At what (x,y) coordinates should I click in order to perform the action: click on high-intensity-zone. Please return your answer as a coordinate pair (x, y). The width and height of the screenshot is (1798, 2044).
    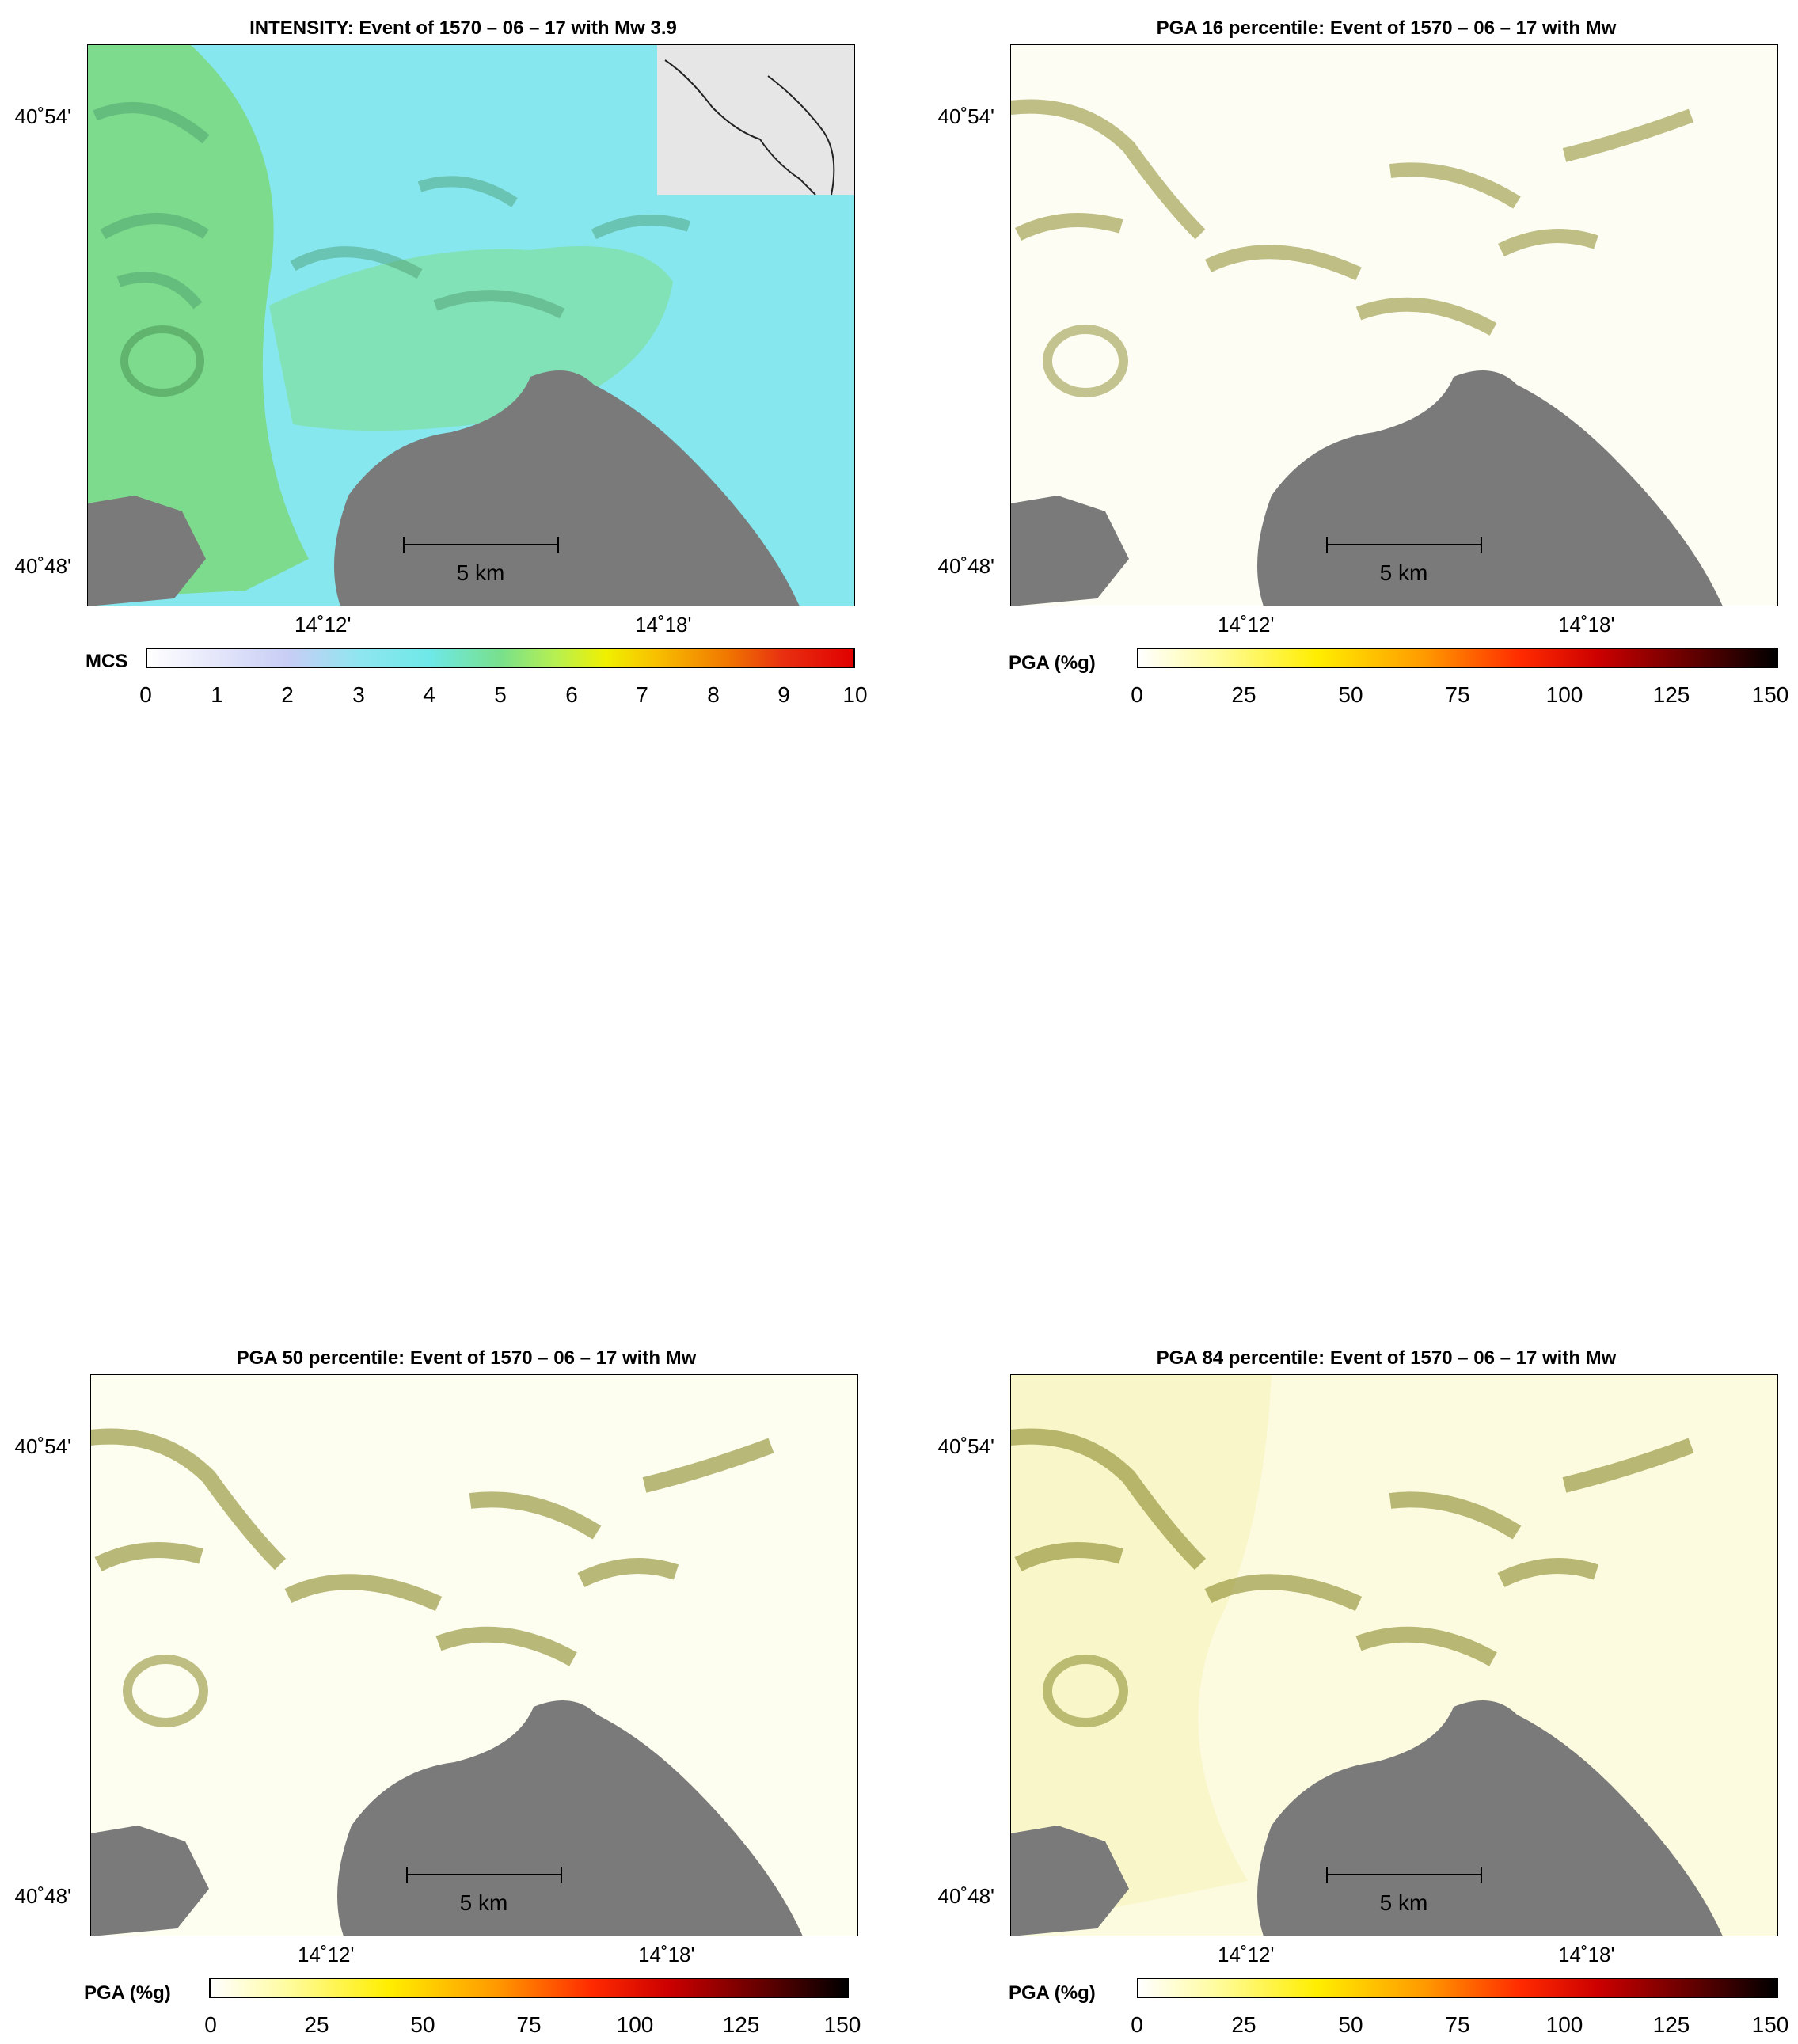
    Looking at the image, I should click on (198, 321).